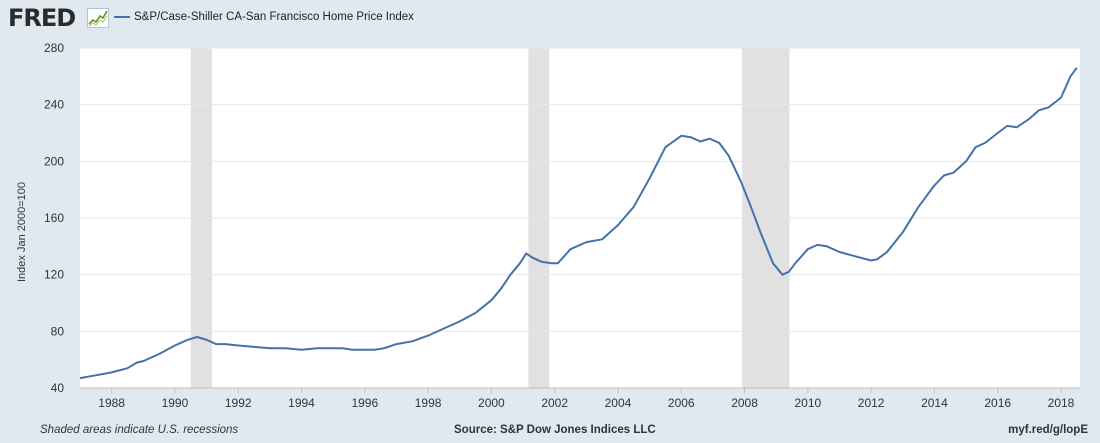 The image size is (1100, 443). Describe the element at coordinates (871, 402) in the screenshot. I see `x-tick-label-2012: 2012` at that location.